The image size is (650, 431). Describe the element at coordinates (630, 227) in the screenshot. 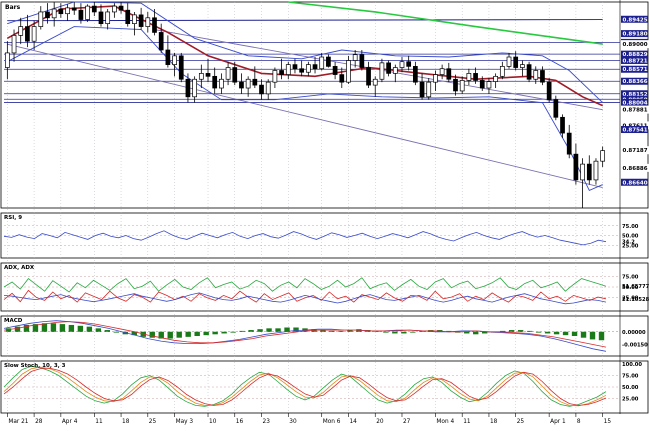

I see `rsi-tick-label: 75.00` at that location.